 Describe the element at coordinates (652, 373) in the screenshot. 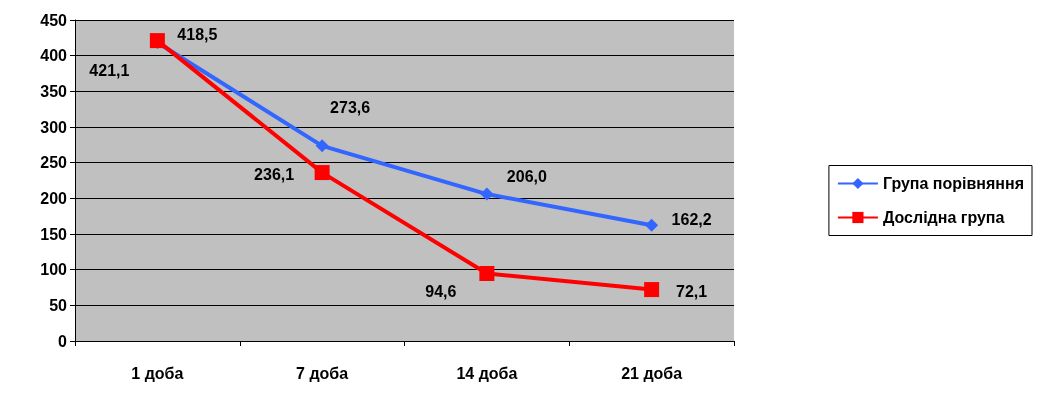

I see `x-tick-label: 21 доба` at that location.